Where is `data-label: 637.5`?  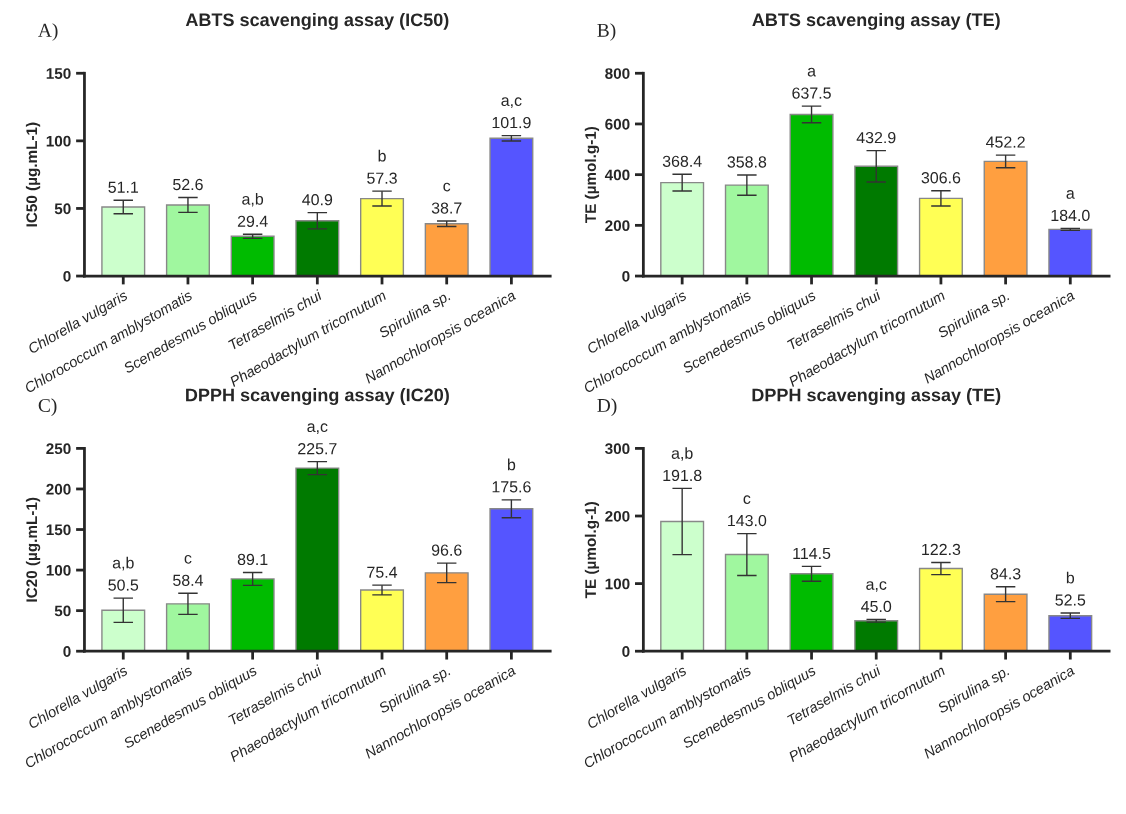 data-label: 637.5 is located at coordinates (811, 93).